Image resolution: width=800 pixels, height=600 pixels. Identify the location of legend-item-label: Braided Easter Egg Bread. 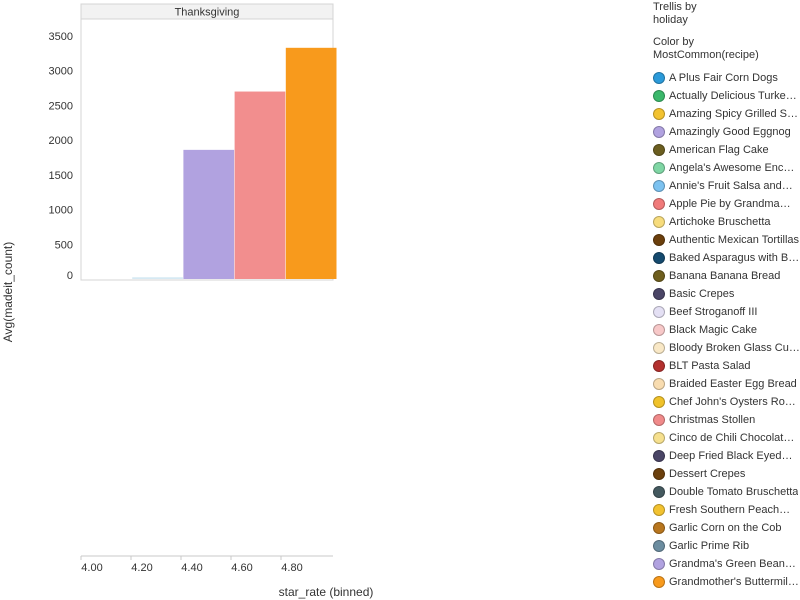
(733, 384).